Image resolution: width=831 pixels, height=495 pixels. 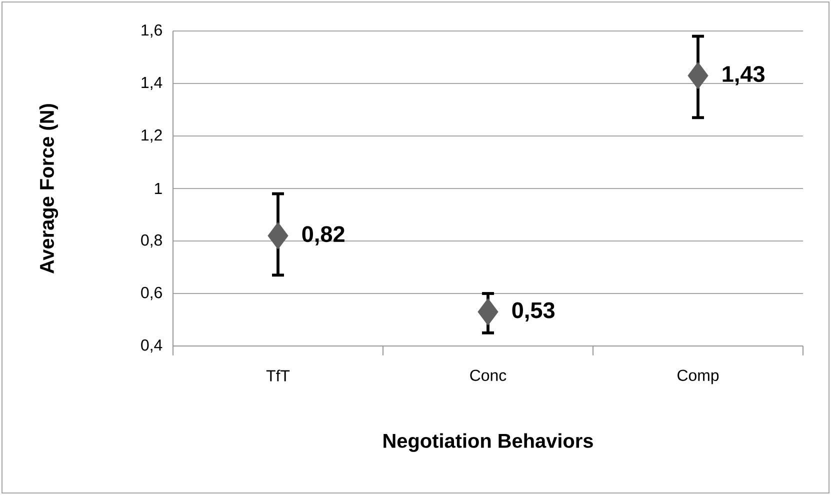 I want to click on y-tick-label: 0,6, so click(x=151, y=293).